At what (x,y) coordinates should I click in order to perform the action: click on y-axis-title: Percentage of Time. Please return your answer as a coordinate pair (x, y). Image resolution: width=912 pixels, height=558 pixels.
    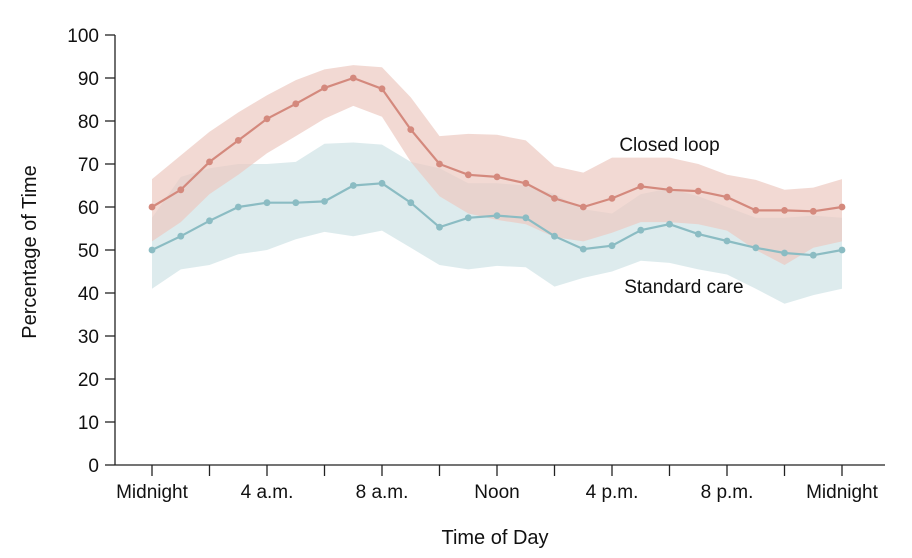
    Looking at the image, I should click on (30, 251).